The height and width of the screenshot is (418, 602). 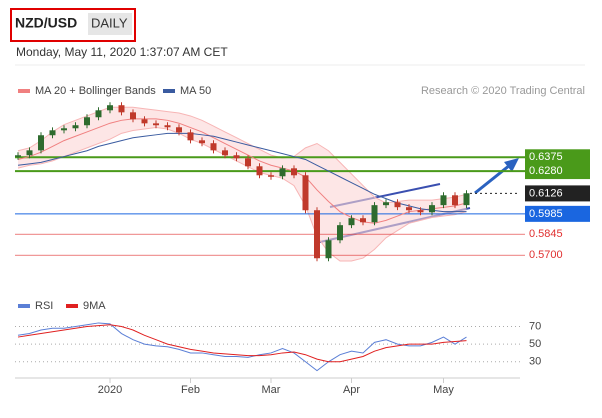 What do you see at coordinates (190, 390) in the screenshot?
I see `x-tick-label: Feb` at bounding box center [190, 390].